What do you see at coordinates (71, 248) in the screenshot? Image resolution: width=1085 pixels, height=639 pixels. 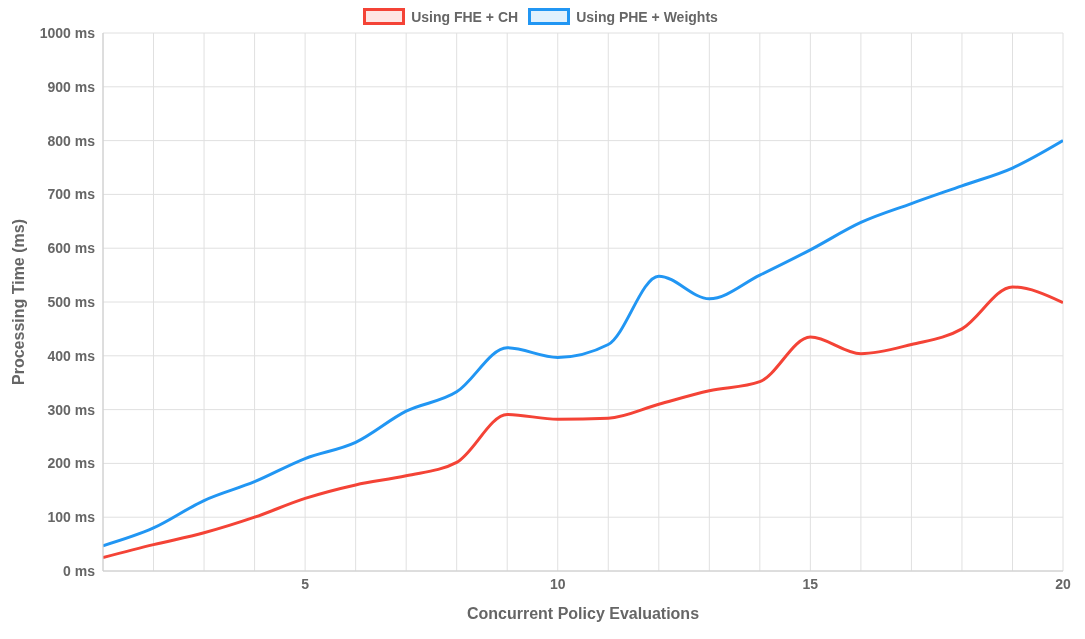 I see `y-tick-label: 600 ms` at bounding box center [71, 248].